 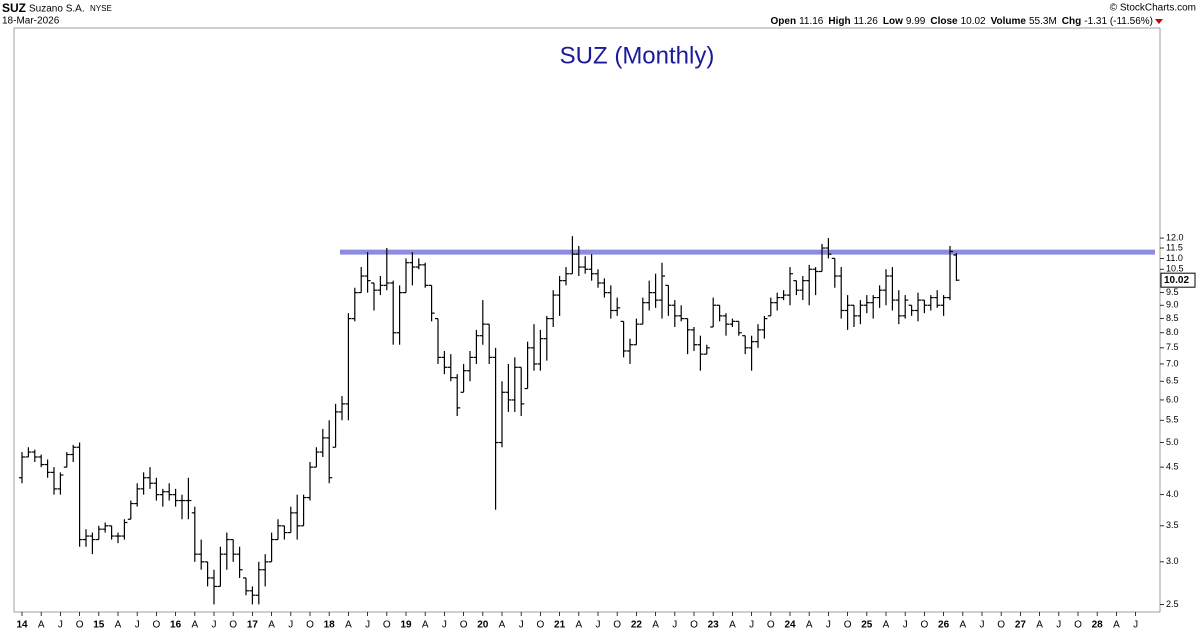 What do you see at coordinates (101, 8) in the screenshot?
I see `exchange: NYSE` at bounding box center [101, 8].